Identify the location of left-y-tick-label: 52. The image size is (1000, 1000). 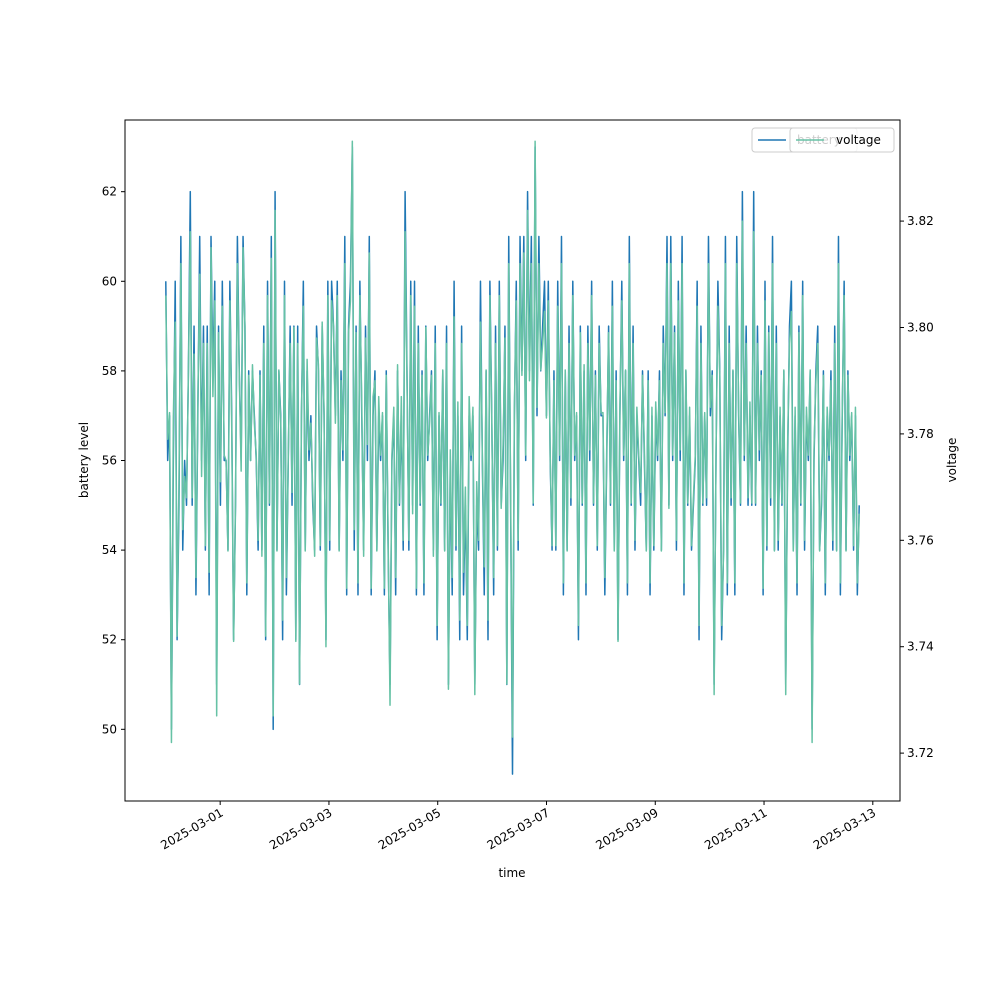
(109, 640).